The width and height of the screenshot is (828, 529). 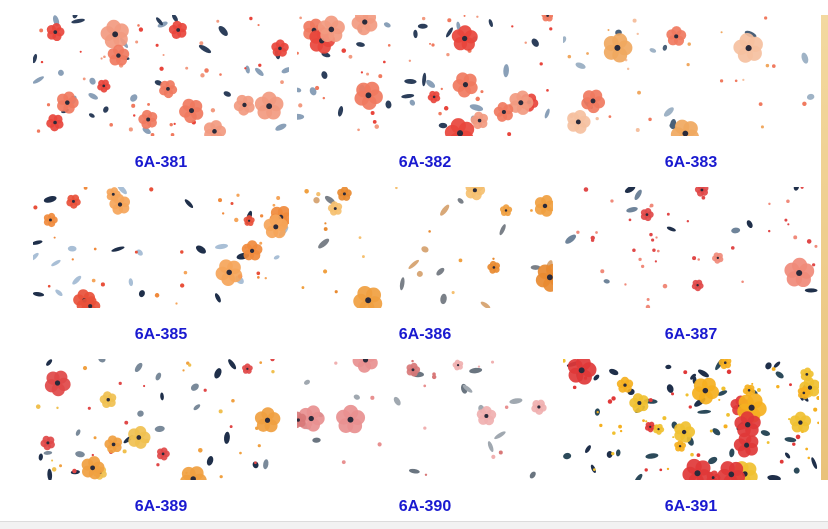 What do you see at coordinates (691, 506) in the screenshot?
I see `product-code: 6A-391` at bounding box center [691, 506].